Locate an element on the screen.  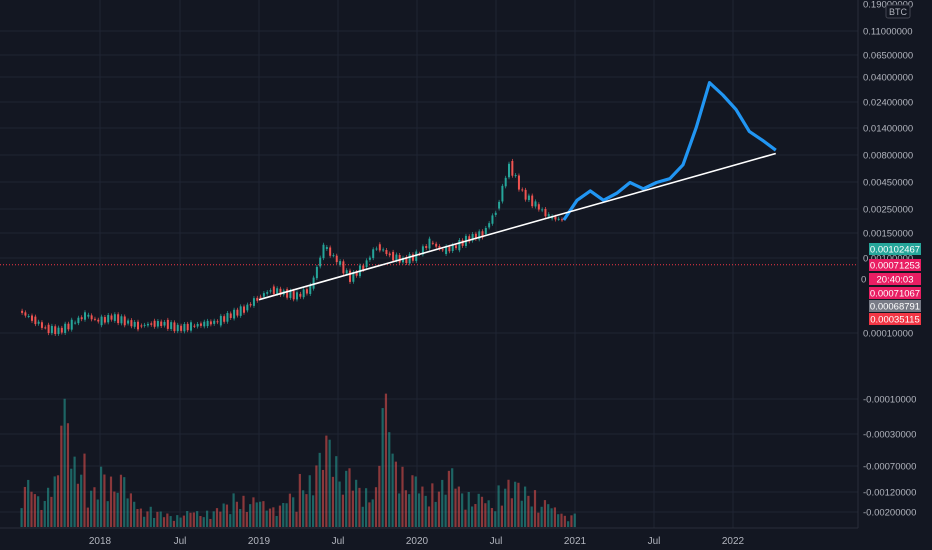
price-label-prefix: 0 is located at coordinates (863, 280).